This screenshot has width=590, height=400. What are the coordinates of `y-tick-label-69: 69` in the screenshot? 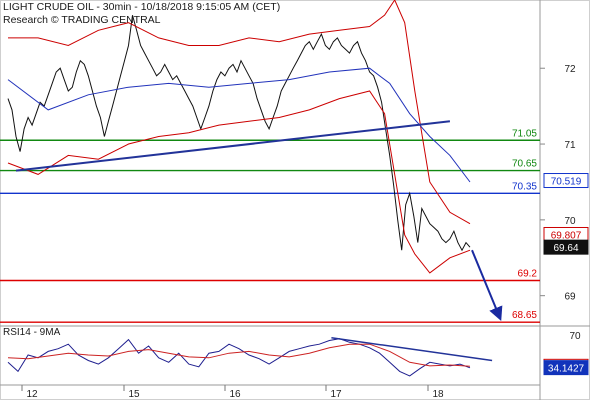 It's located at (570, 297).